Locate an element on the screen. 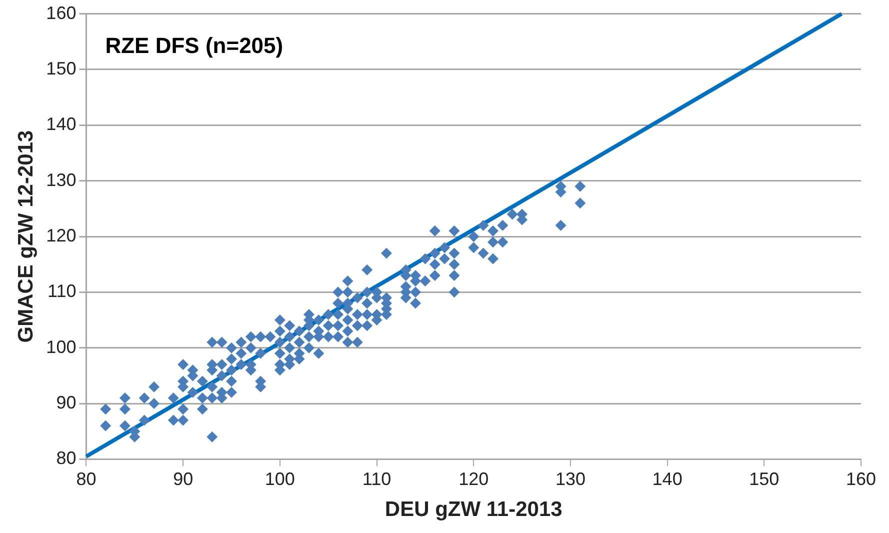  y-tick-label: 90 is located at coordinates (66, 402).